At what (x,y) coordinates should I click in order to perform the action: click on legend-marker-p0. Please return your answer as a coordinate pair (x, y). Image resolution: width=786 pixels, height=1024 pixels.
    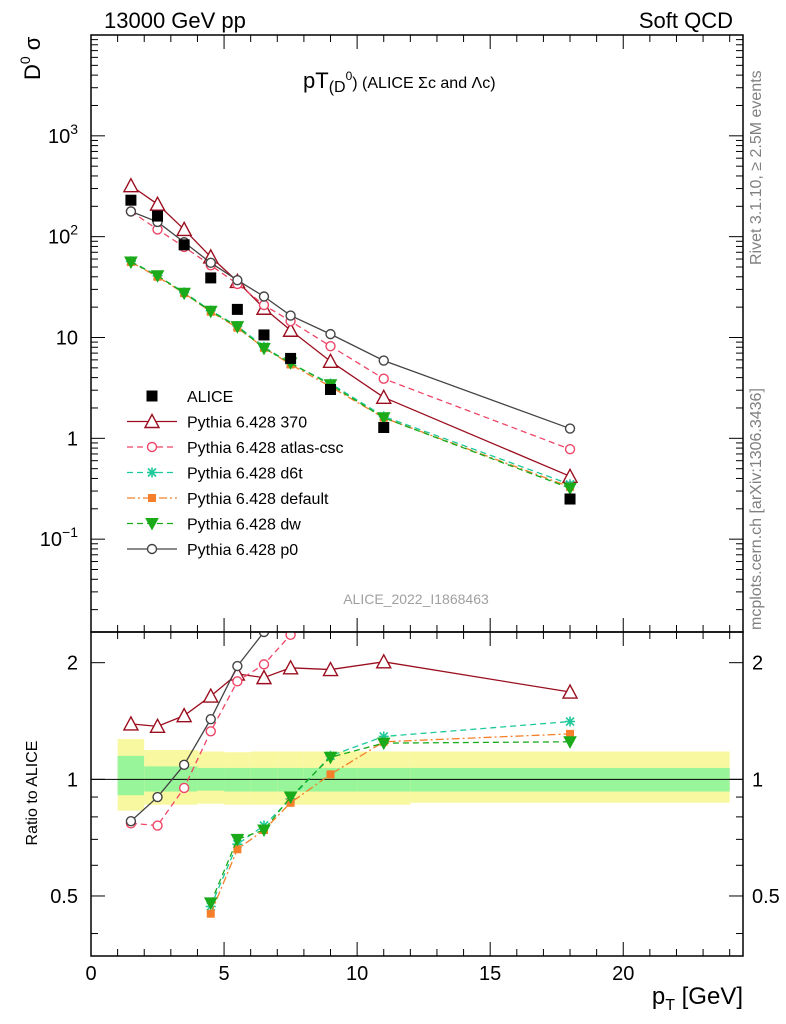
    Looking at the image, I should click on (152, 549).